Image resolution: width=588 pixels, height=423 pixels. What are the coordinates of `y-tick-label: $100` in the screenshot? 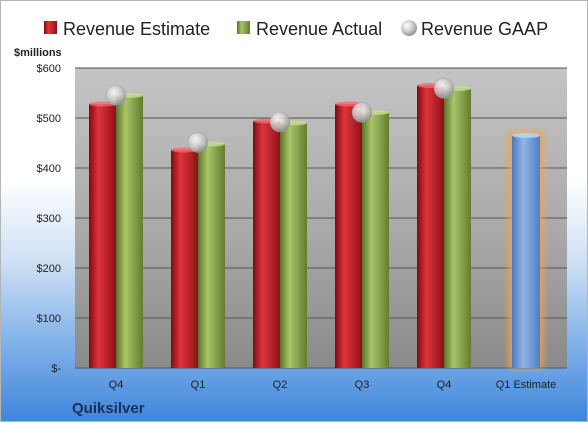 It's located at (49, 319).